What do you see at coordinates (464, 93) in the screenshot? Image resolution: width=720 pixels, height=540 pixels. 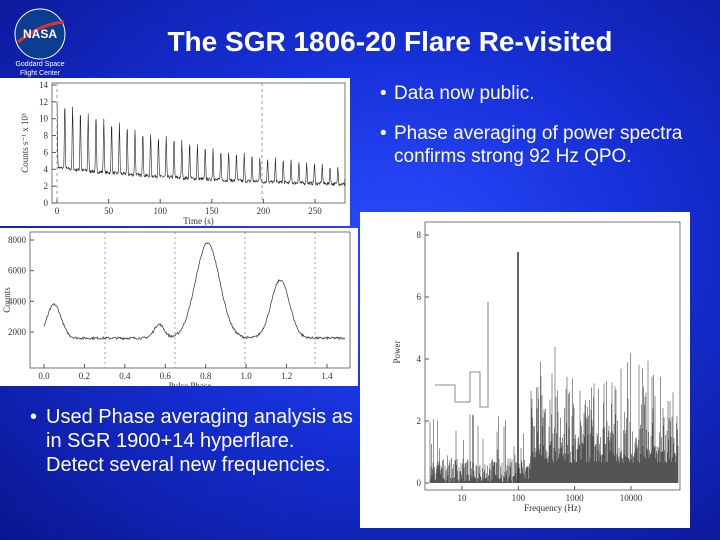 I see `bullet-text: Data now public.` at bounding box center [464, 93].